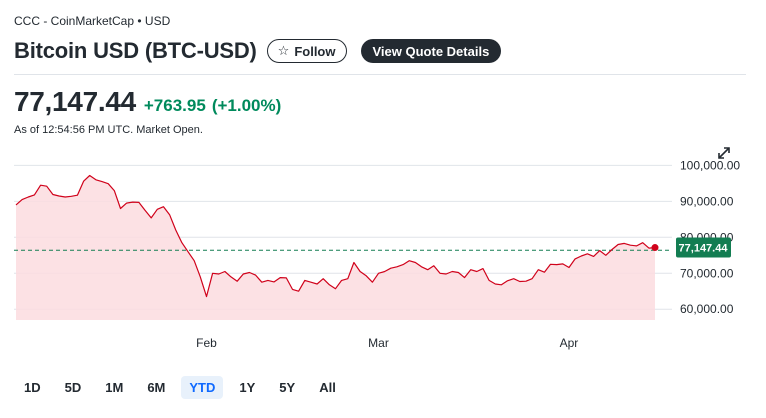 The image size is (766, 418). I want to click on range-button-1m: 1M, so click(114, 387).